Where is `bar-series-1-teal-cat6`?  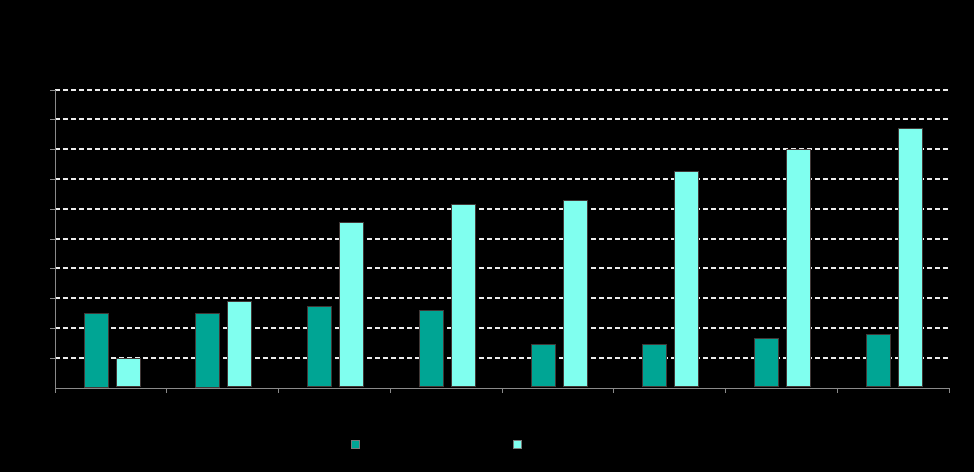
bar-series-1-teal-cat6 is located at coordinates (655, 366).